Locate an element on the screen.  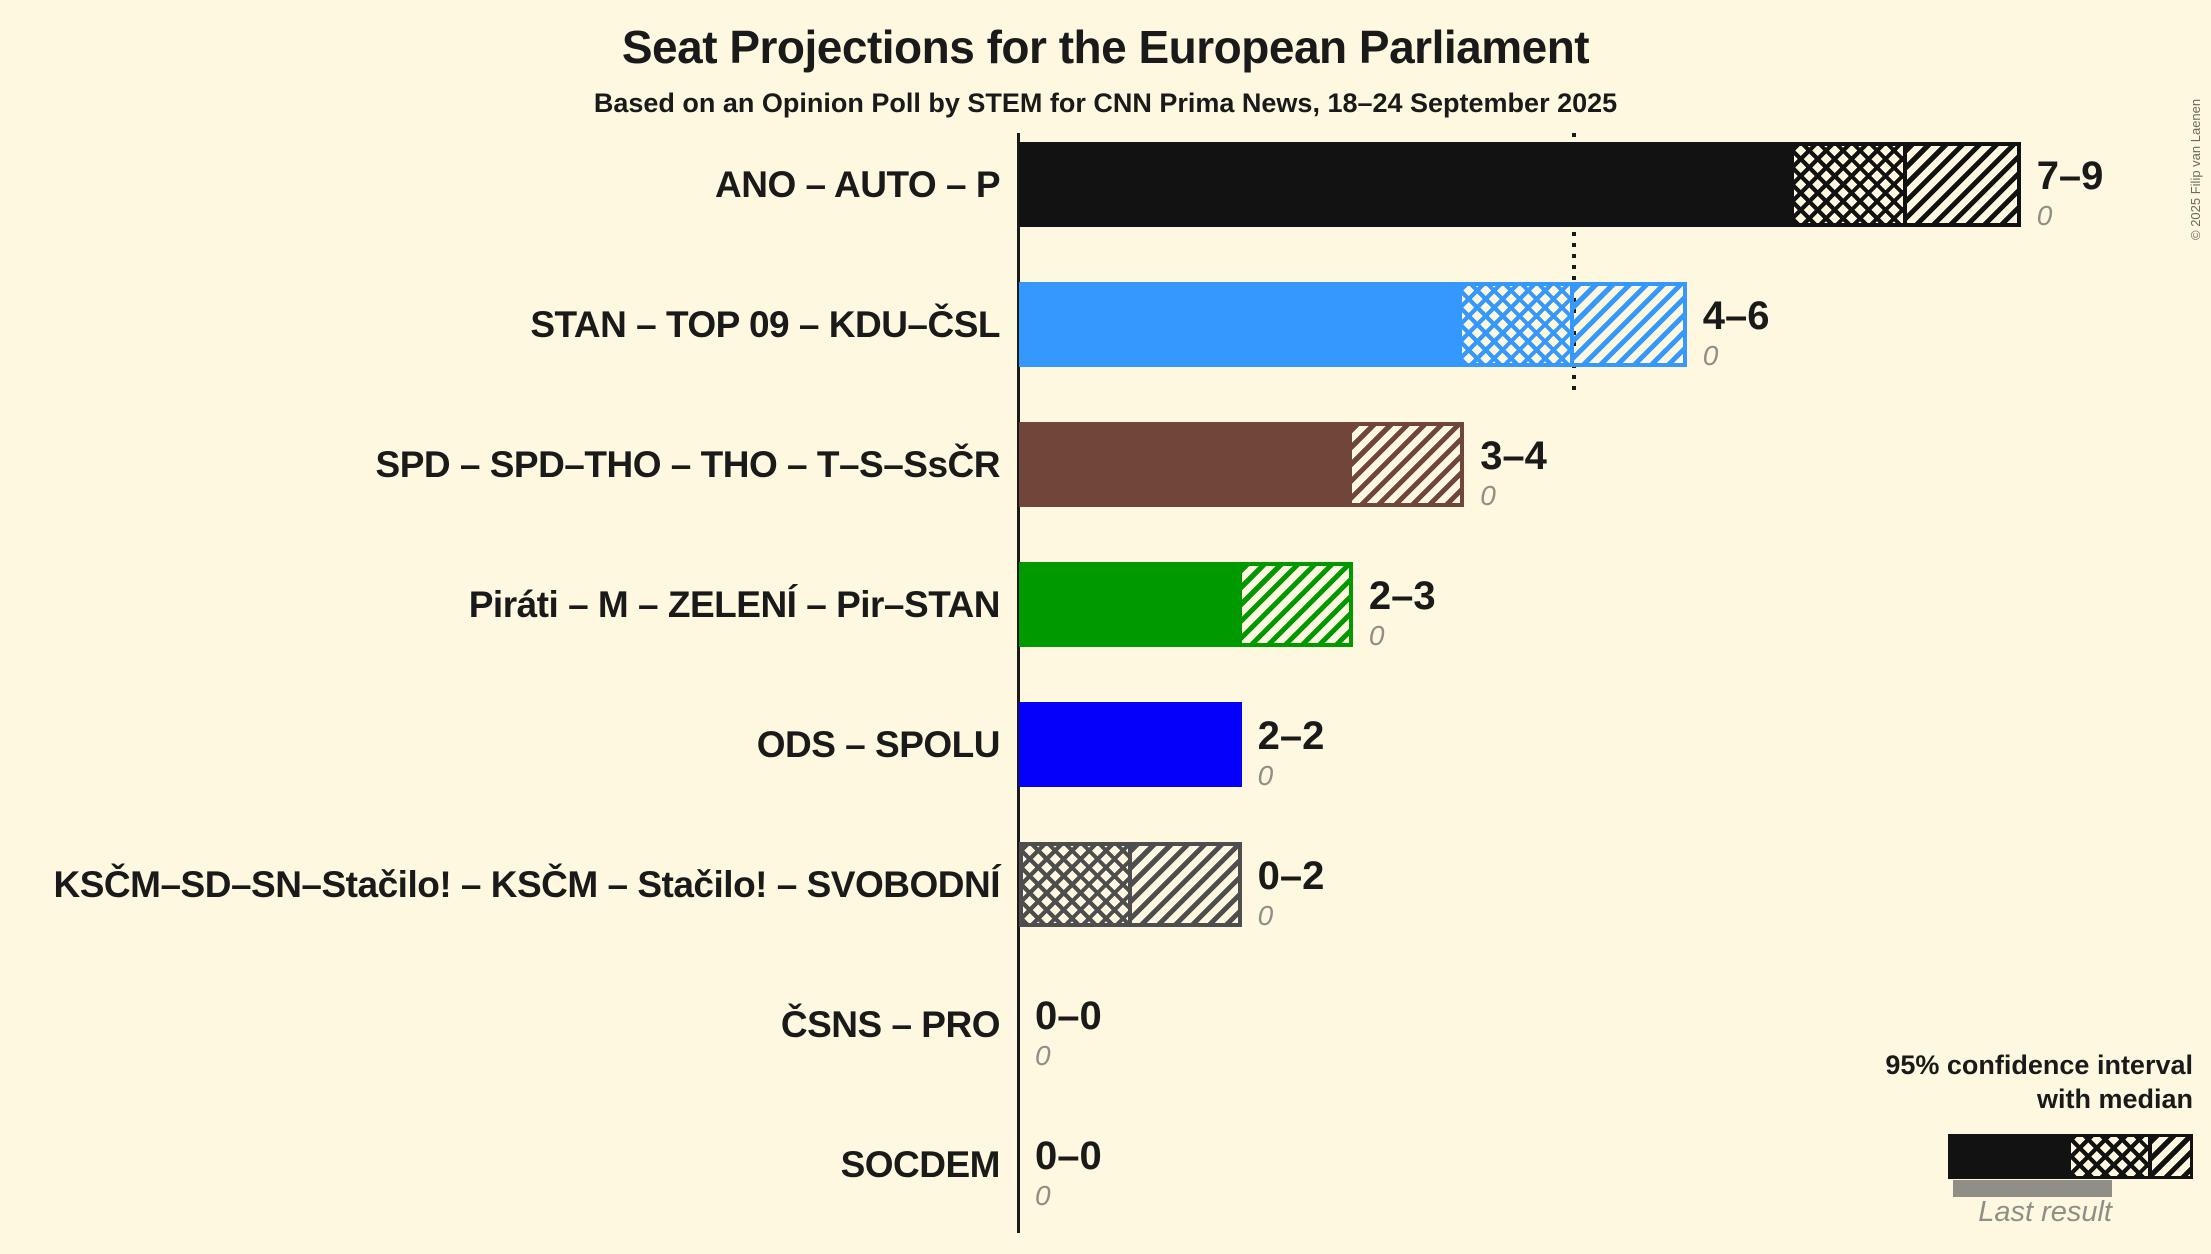
party-label: ČSNS – PRO is located at coordinates (890, 1024).